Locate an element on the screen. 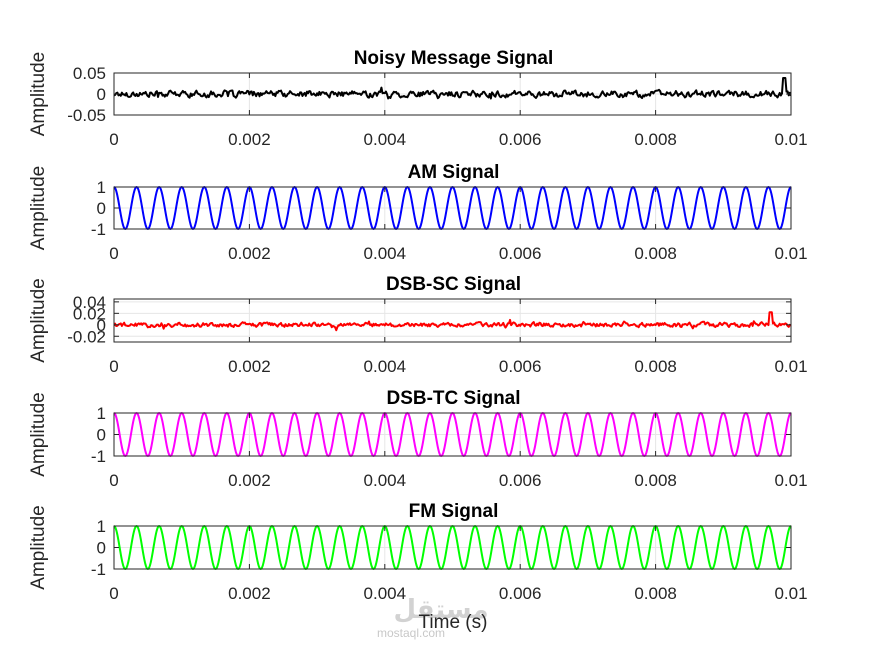 The width and height of the screenshot is (875, 656). x-axis-label: Time (s) is located at coordinates (453, 622).